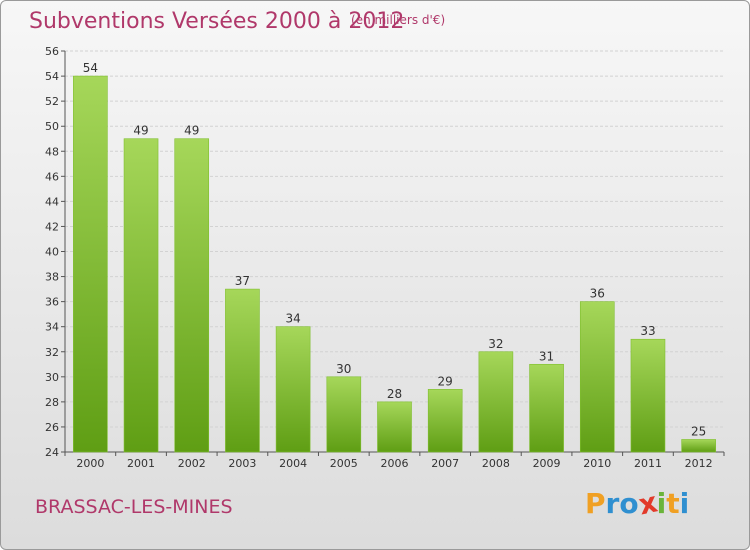 The height and width of the screenshot is (550, 750). What do you see at coordinates (597, 377) in the screenshot?
I see `bar-2010` at bounding box center [597, 377].